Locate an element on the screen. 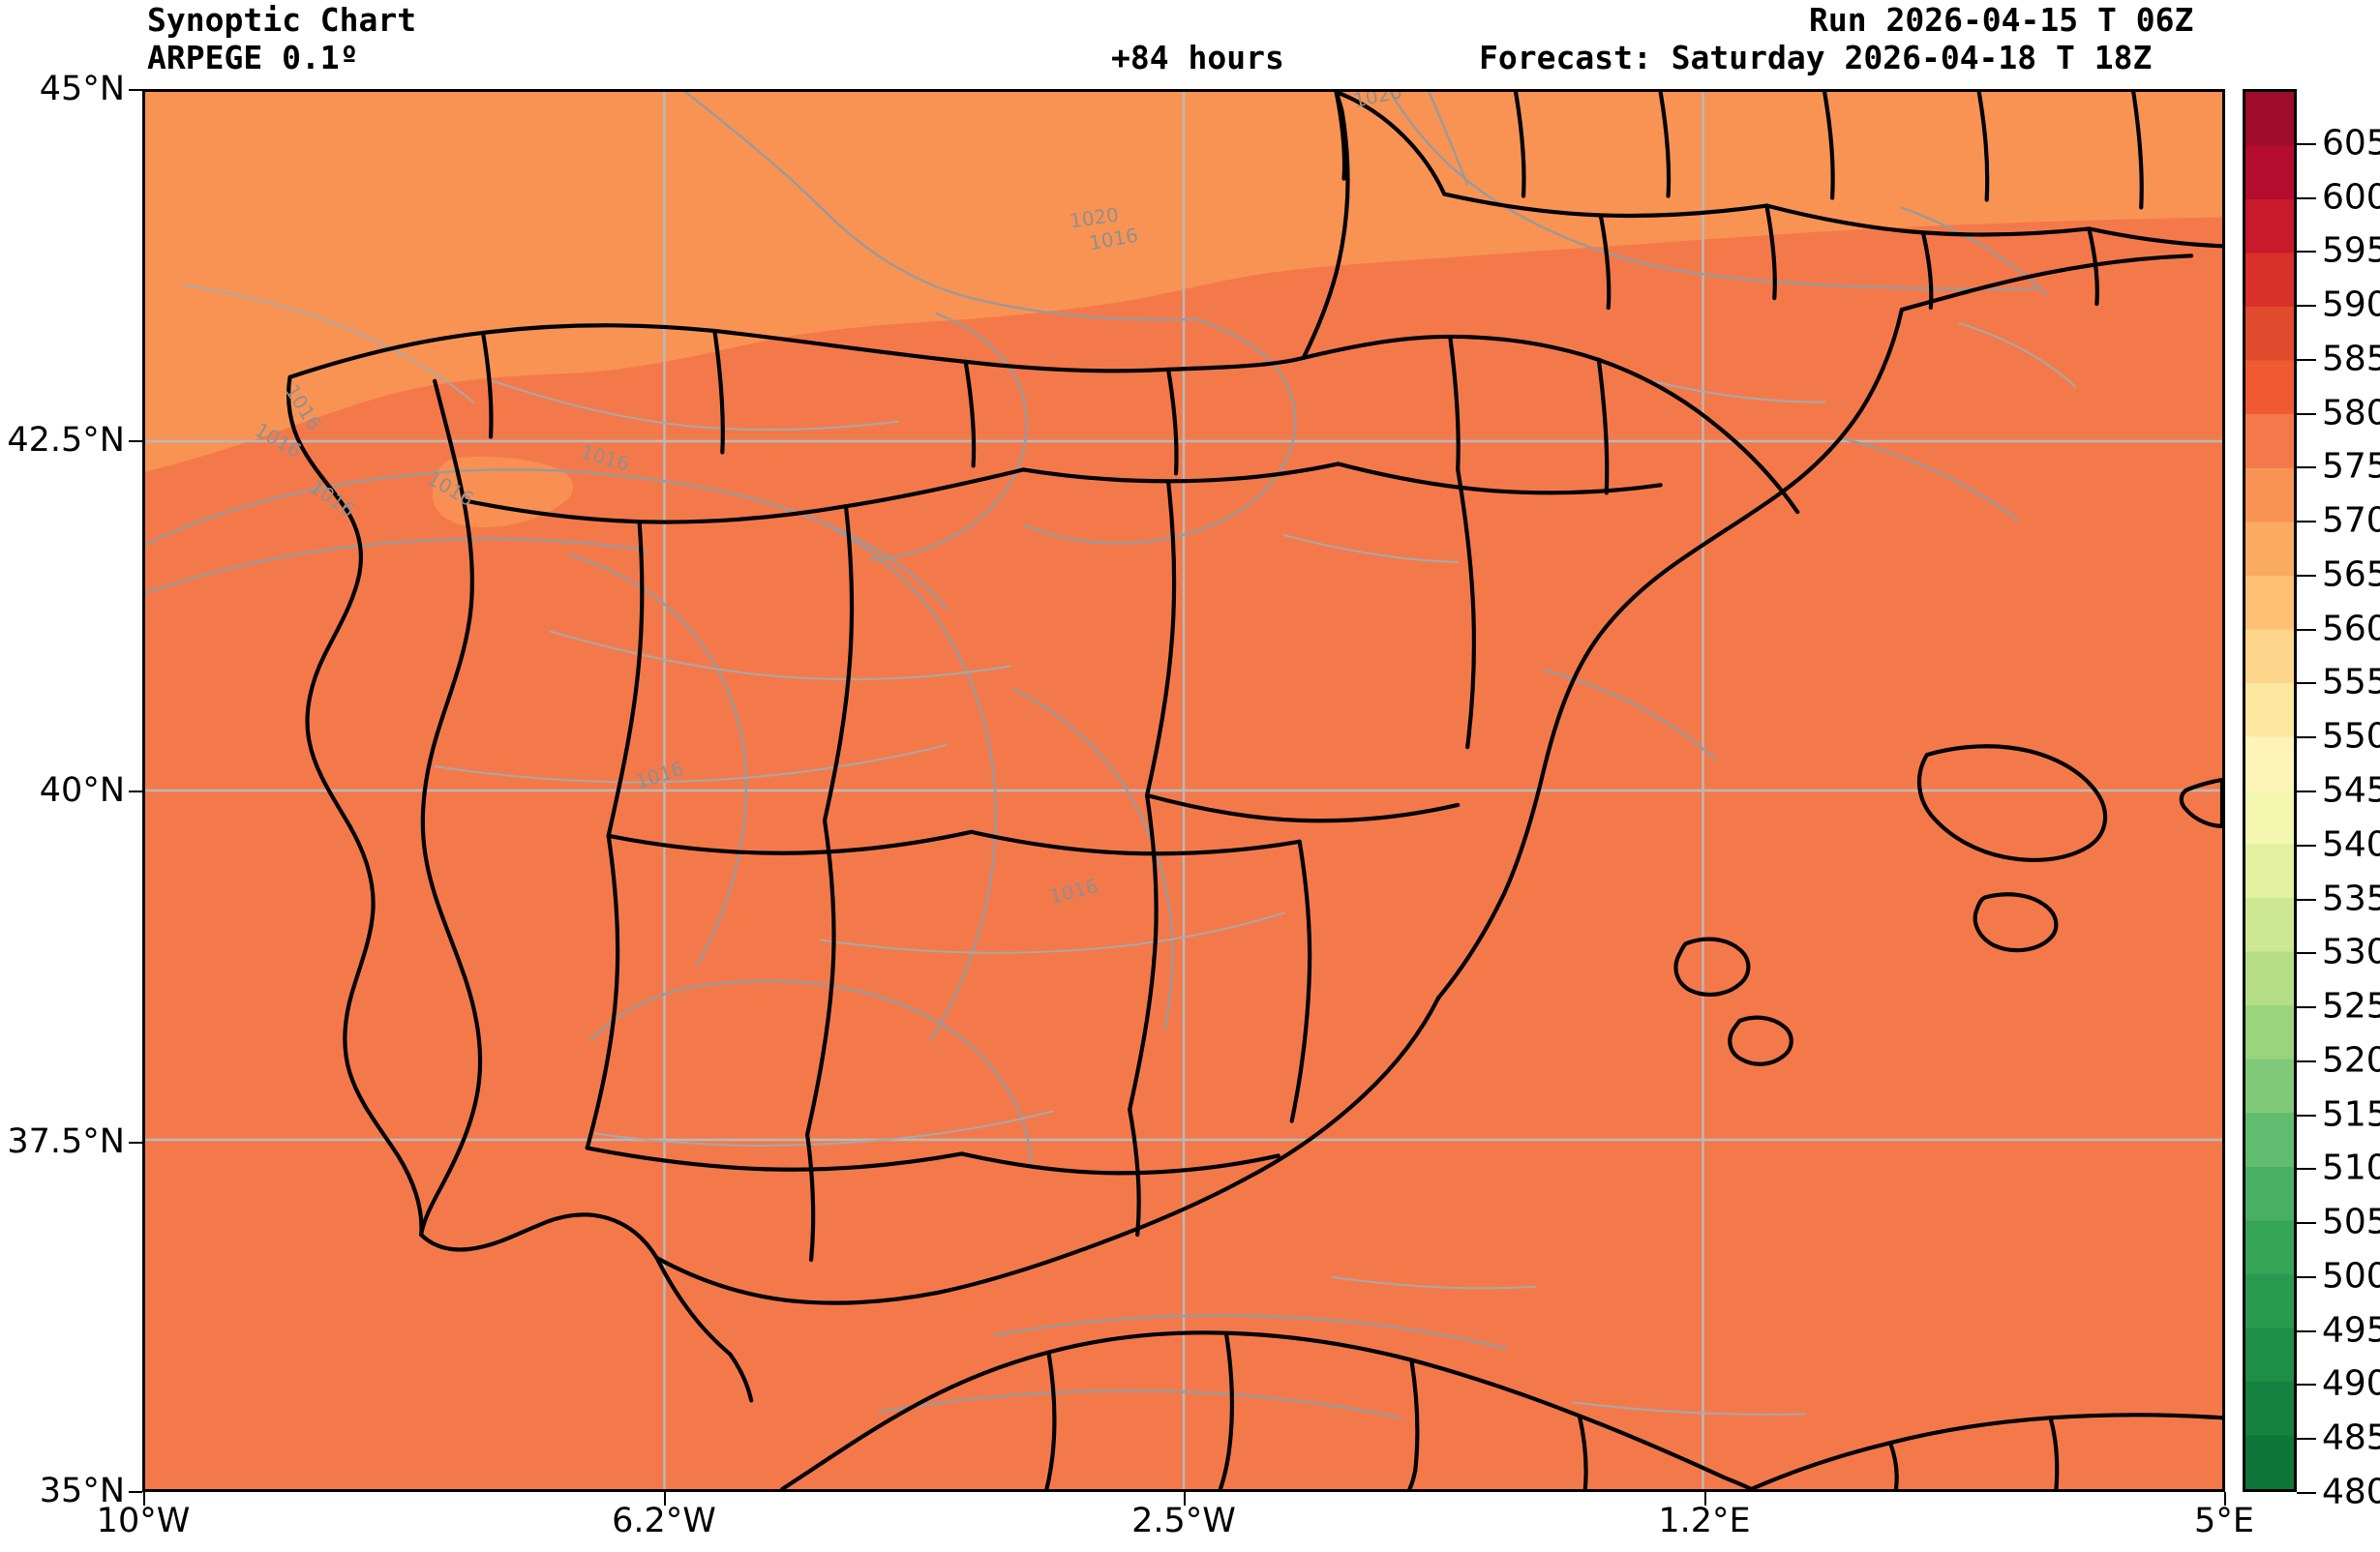 This screenshot has height=1552, width=2380. colorbar-tick-label: 545 is located at coordinates (2351, 791).